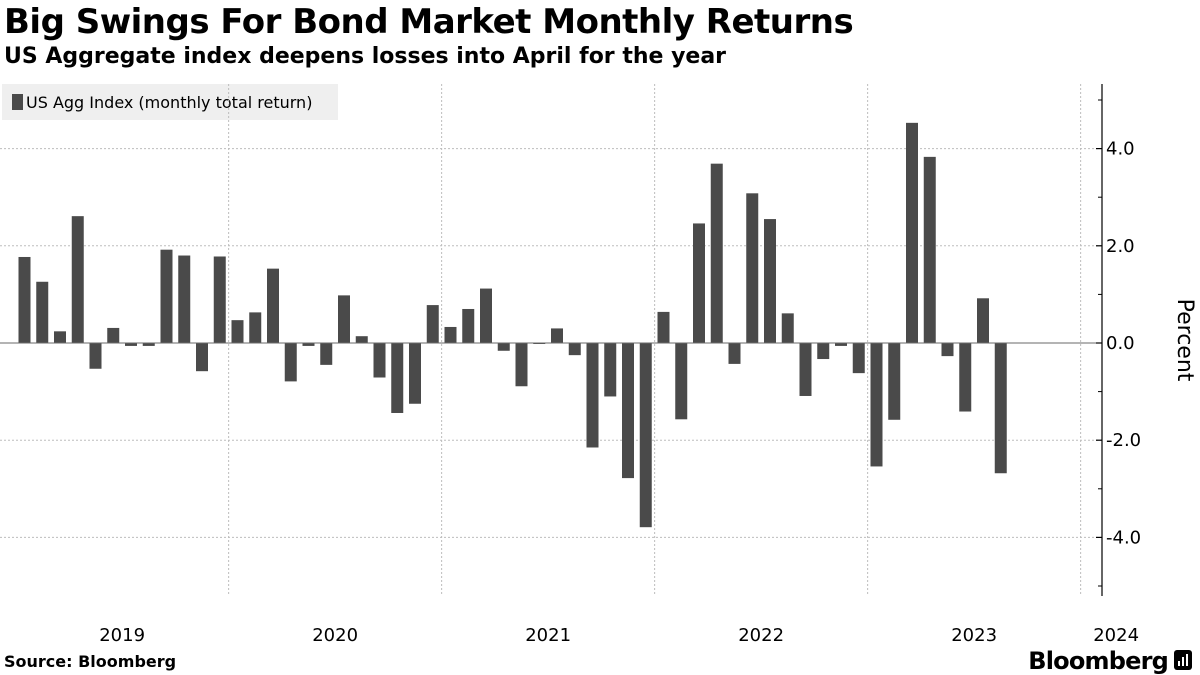 The height and width of the screenshot is (675, 1200). Describe the element at coordinates (1098, 661) in the screenshot. I see `brand-logo: Bloomberg` at that location.